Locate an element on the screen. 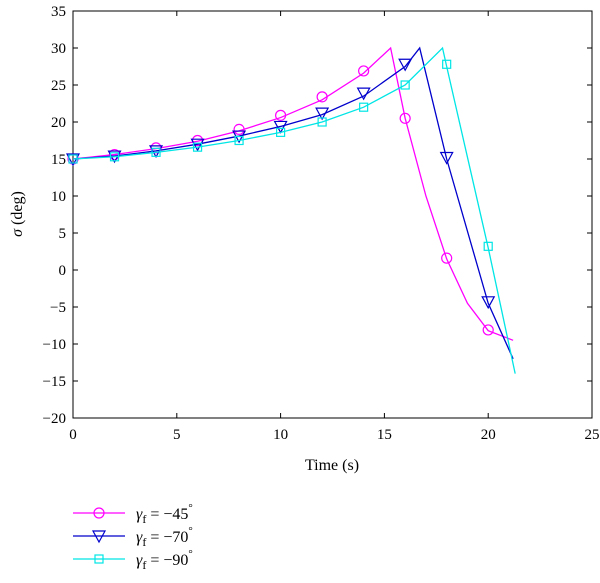  legend: γf = −45°γf = −70°γf = −90° is located at coordinates (133, 537).